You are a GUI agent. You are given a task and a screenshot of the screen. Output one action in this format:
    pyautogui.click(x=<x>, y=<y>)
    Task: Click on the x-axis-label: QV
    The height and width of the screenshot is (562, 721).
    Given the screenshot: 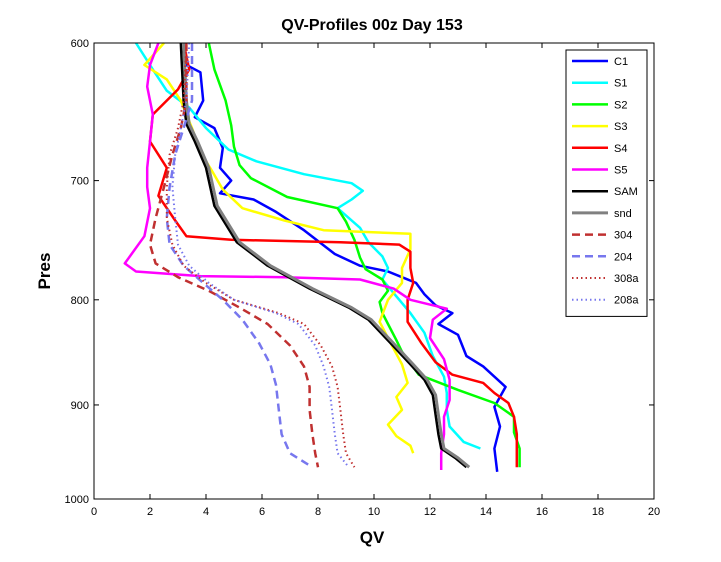 What is the action you would take?
    pyautogui.click(x=372, y=537)
    